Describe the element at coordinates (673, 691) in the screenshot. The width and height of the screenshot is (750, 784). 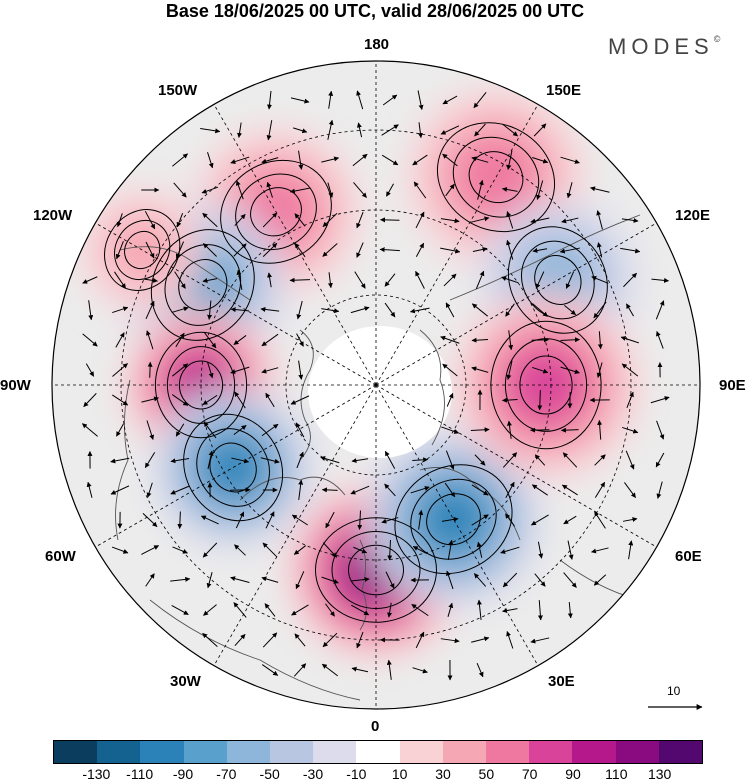
I see `wind-scale-label: 10` at that location.